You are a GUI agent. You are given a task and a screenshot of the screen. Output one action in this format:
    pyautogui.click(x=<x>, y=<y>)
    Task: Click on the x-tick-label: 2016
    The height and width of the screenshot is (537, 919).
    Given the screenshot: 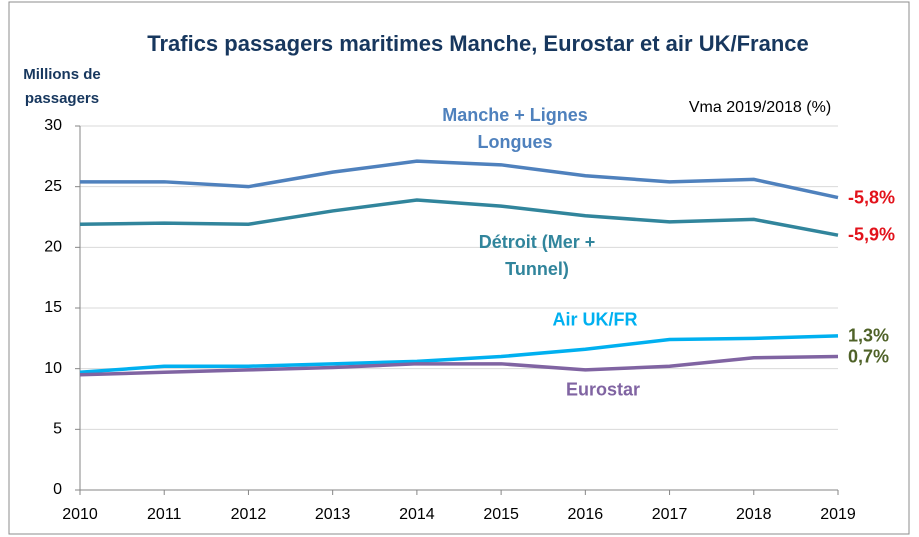 What is the action you would take?
    pyautogui.click(x=586, y=514)
    